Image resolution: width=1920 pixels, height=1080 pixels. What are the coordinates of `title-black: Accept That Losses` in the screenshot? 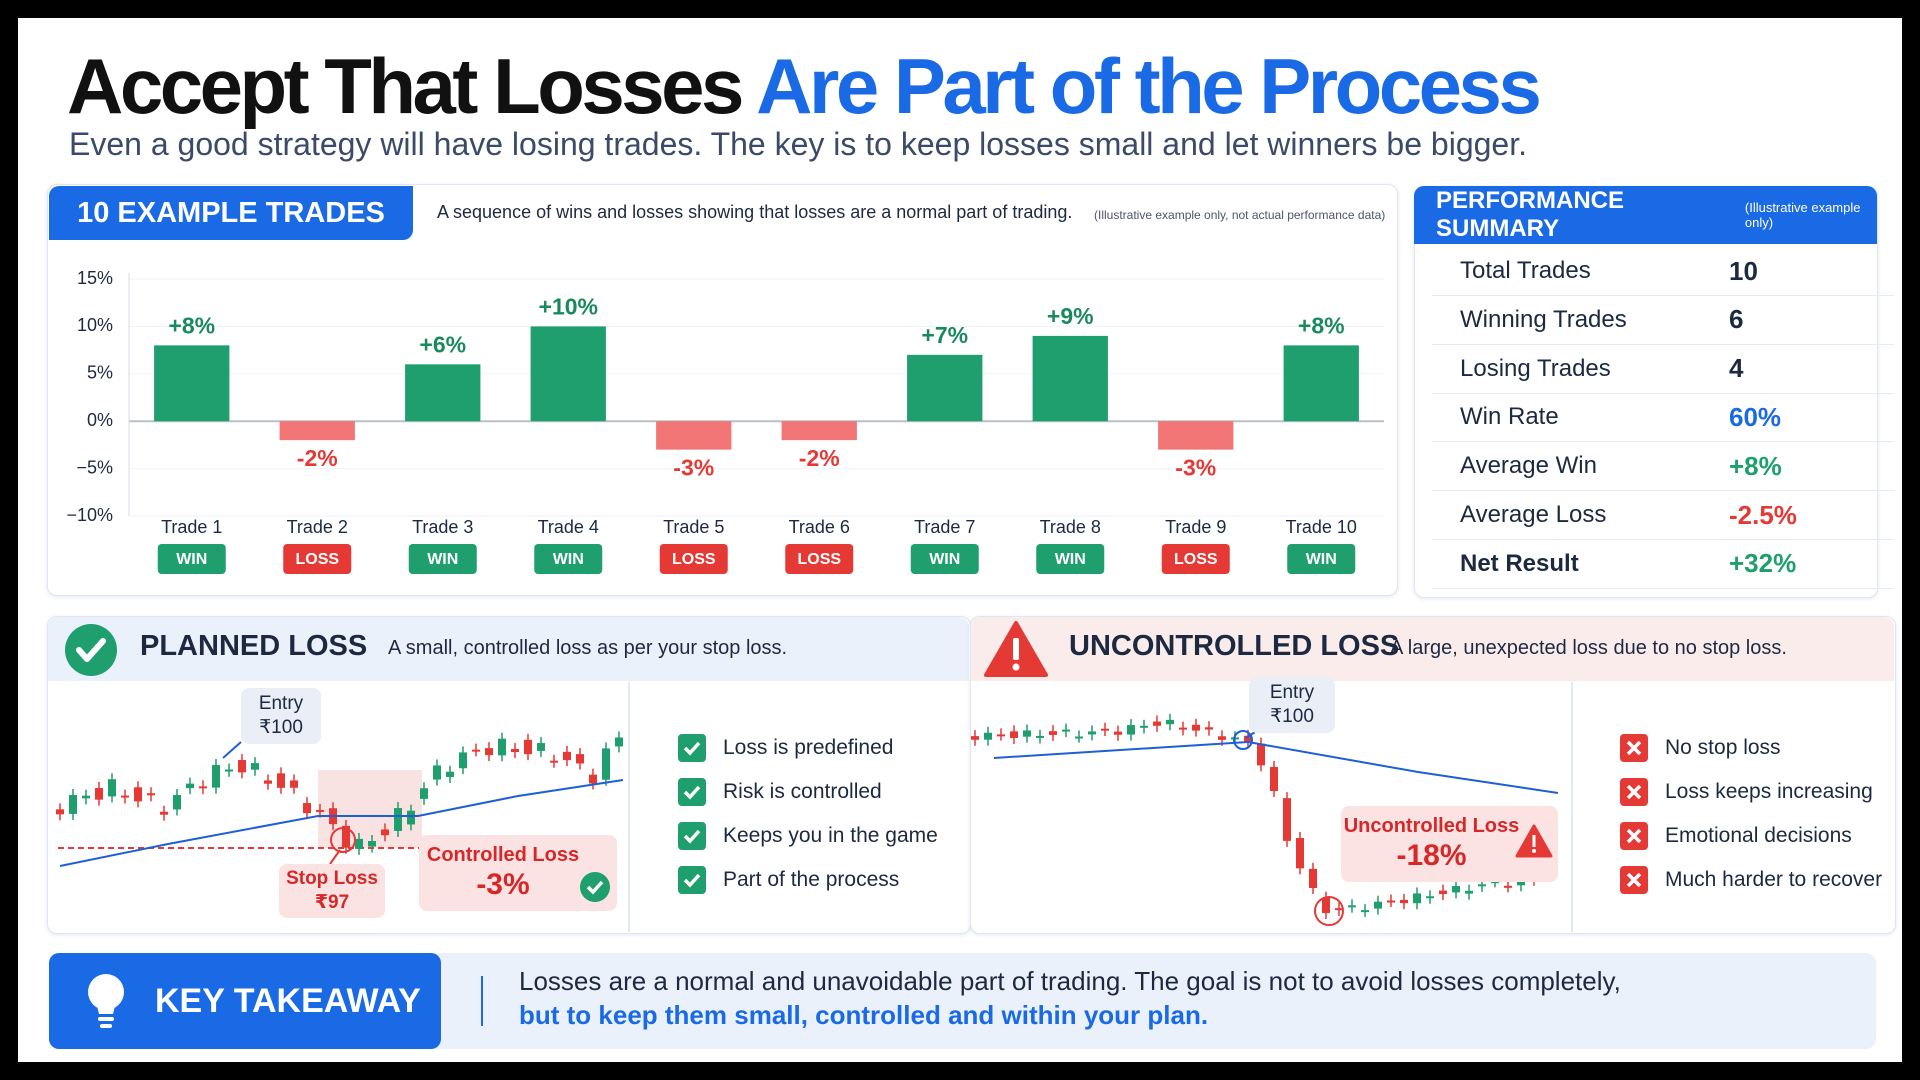 It's located at (405, 86).